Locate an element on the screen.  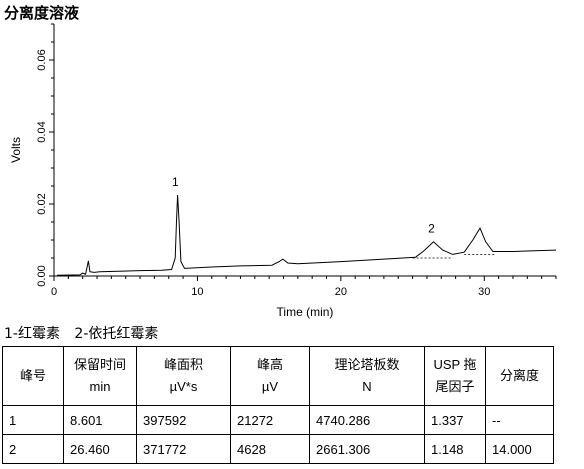
peak-label: 2 is located at coordinates (431, 229).